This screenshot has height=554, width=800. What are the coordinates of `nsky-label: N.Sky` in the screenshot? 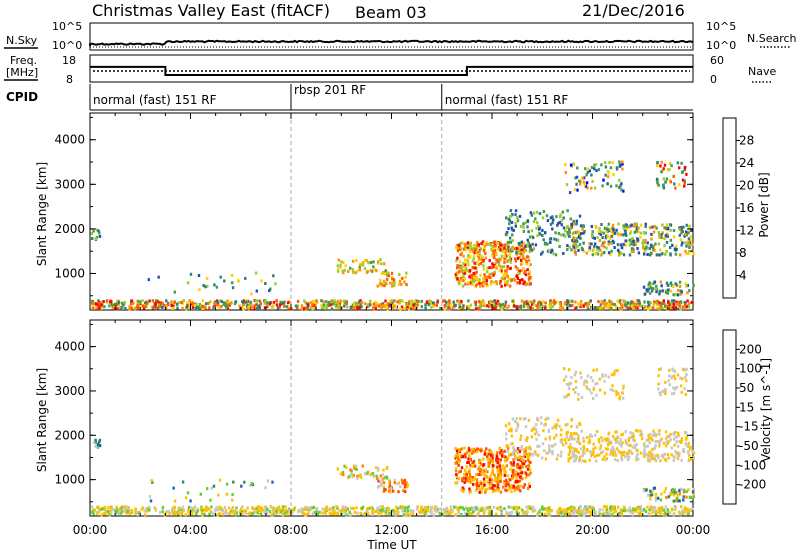 It's located at (22, 40).